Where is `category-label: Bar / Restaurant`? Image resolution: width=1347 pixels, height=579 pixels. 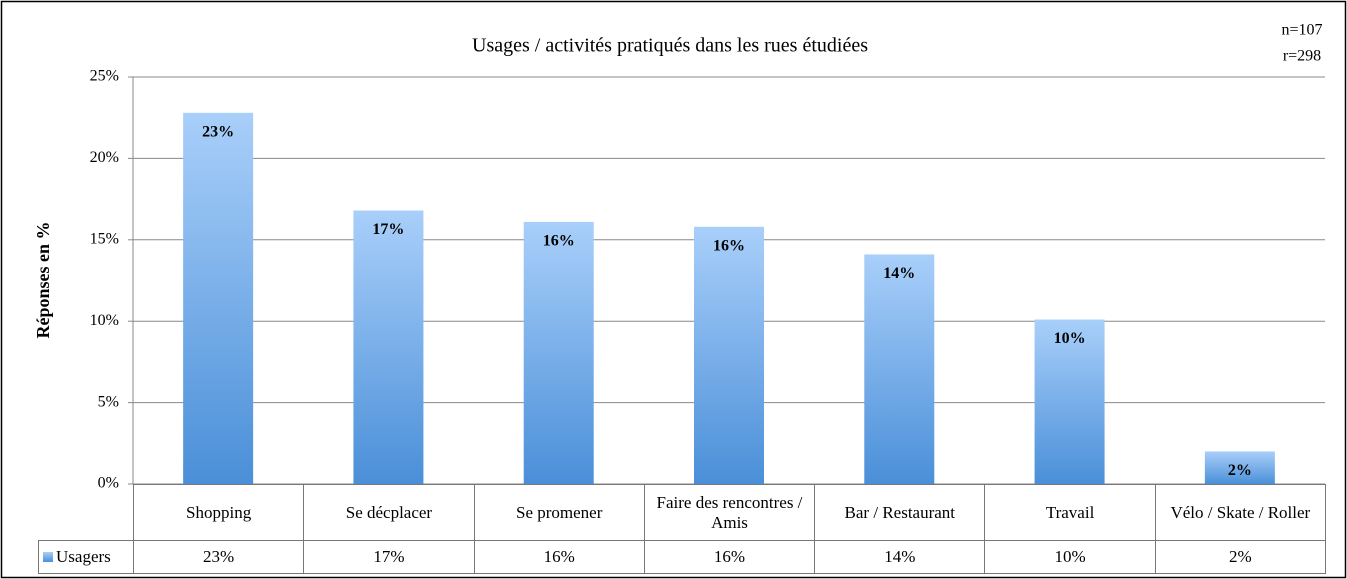 category-label: Bar / Restaurant is located at coordinates (899, 512).